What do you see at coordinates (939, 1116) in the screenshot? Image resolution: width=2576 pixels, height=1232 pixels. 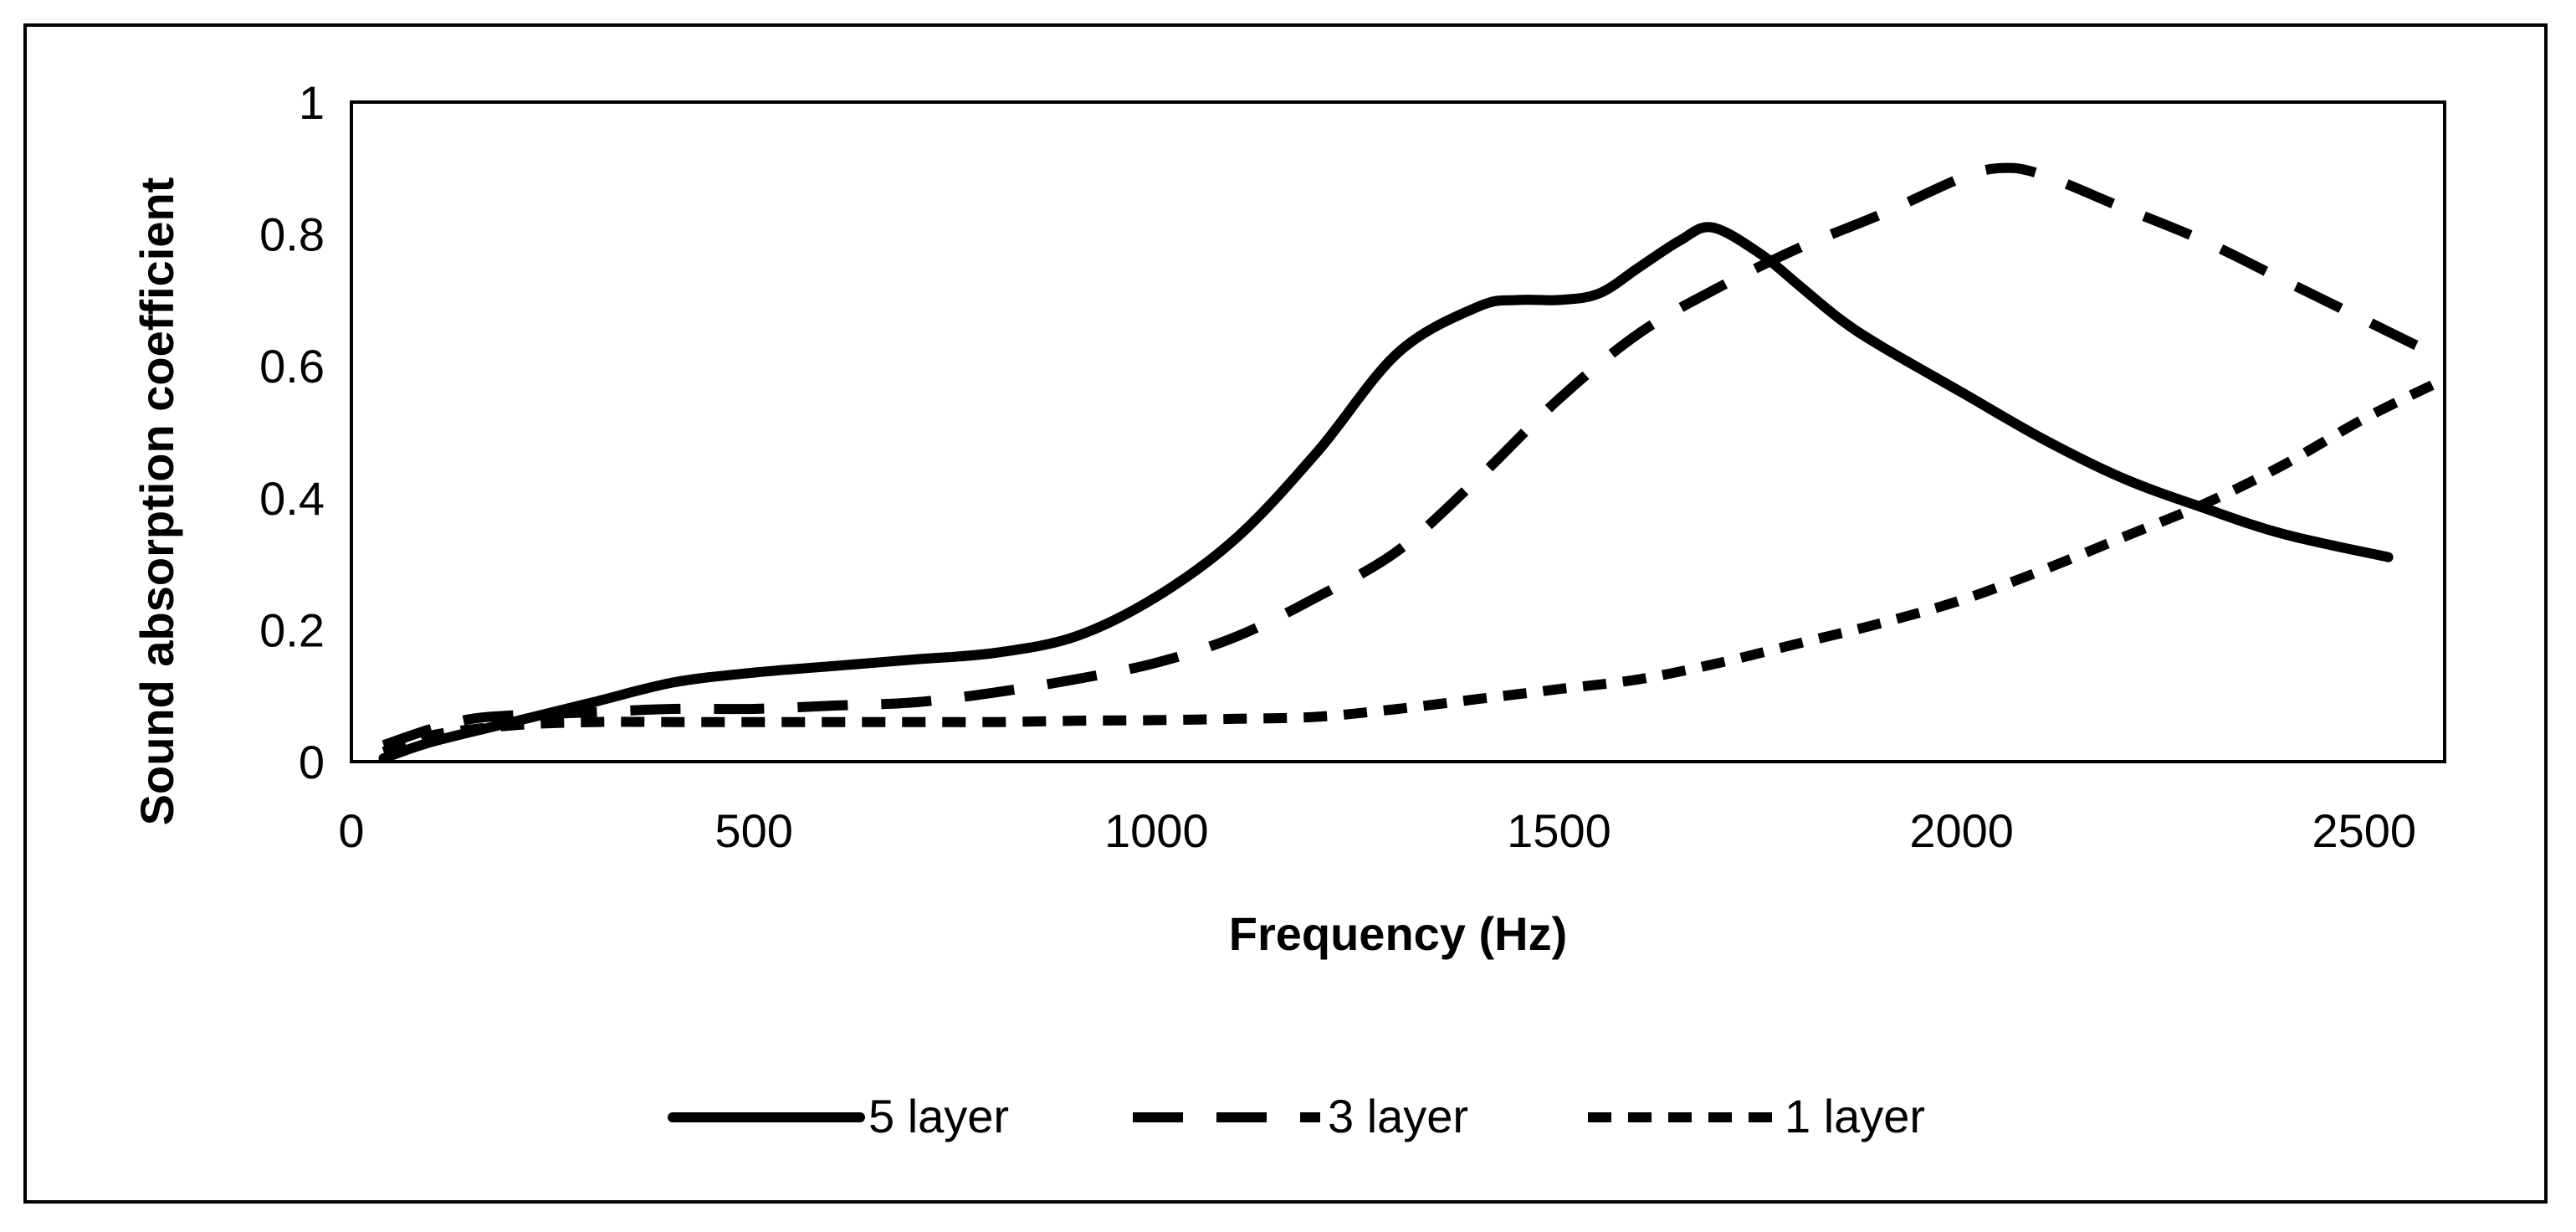 I see `legend-label-5-layer: 5 layer` at bounding box center [939, 1116].